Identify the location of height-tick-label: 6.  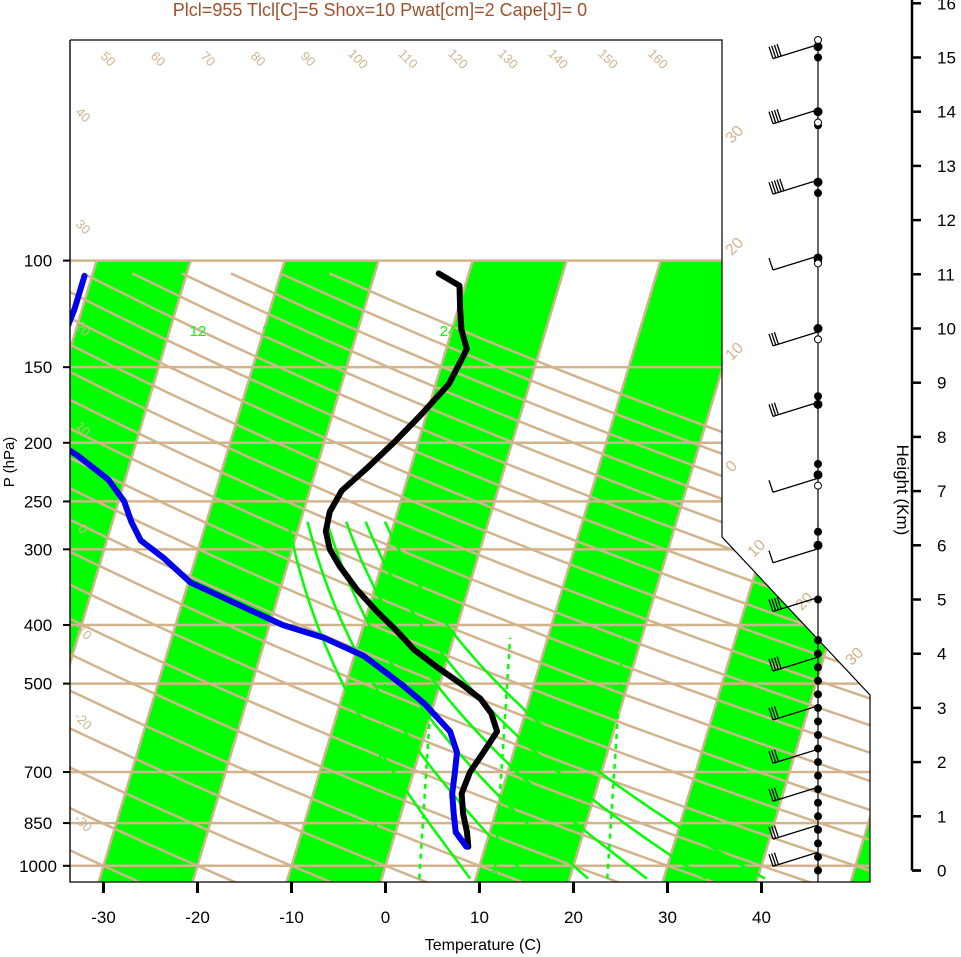
(941, 545).